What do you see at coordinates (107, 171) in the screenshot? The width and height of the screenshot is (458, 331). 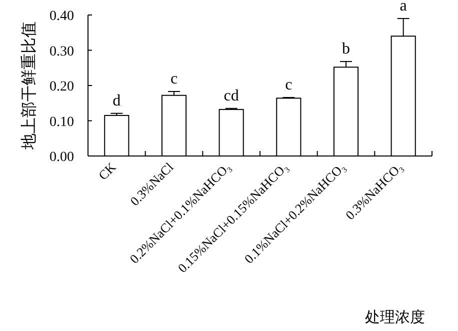 I see `x-tick-label: CK` at bounding box center [107, 171].